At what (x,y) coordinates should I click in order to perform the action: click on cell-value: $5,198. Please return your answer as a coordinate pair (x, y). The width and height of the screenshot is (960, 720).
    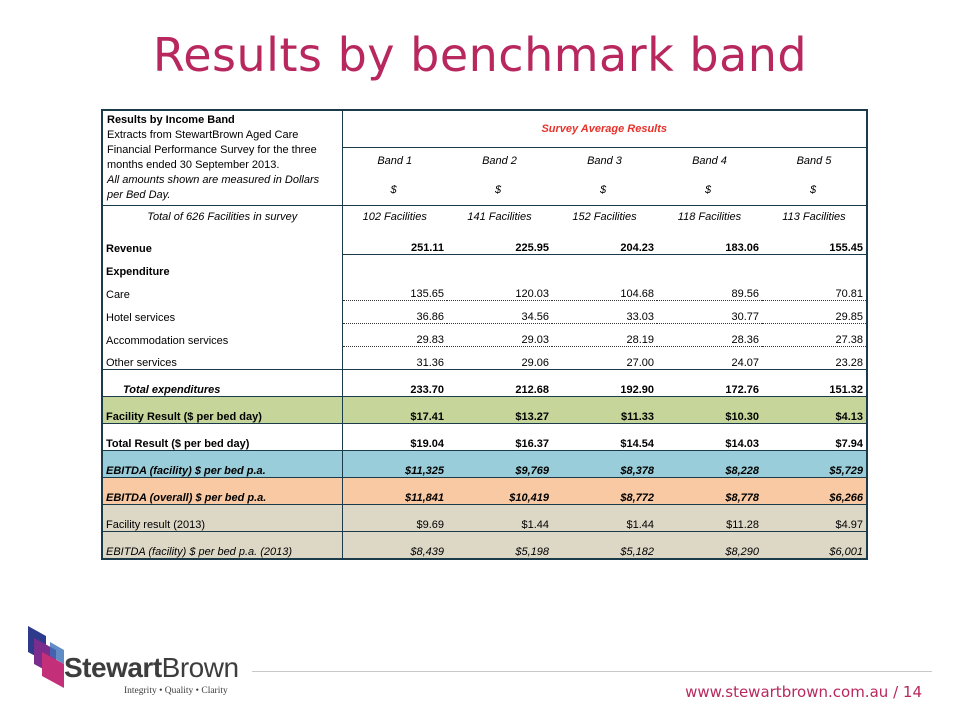
    Looking at the image, I should click on (499, 545).